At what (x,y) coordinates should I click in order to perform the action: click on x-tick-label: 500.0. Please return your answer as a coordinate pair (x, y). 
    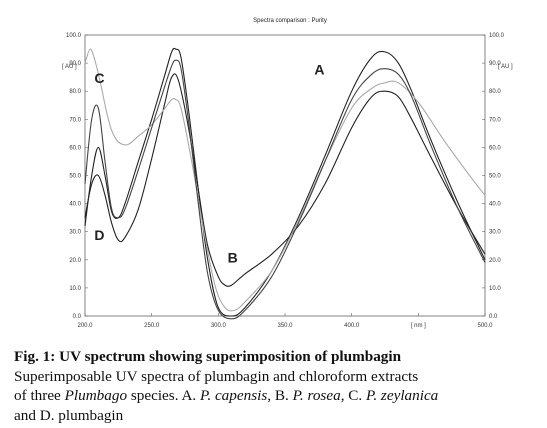
    Looking at the image, I should click on (485, 326).